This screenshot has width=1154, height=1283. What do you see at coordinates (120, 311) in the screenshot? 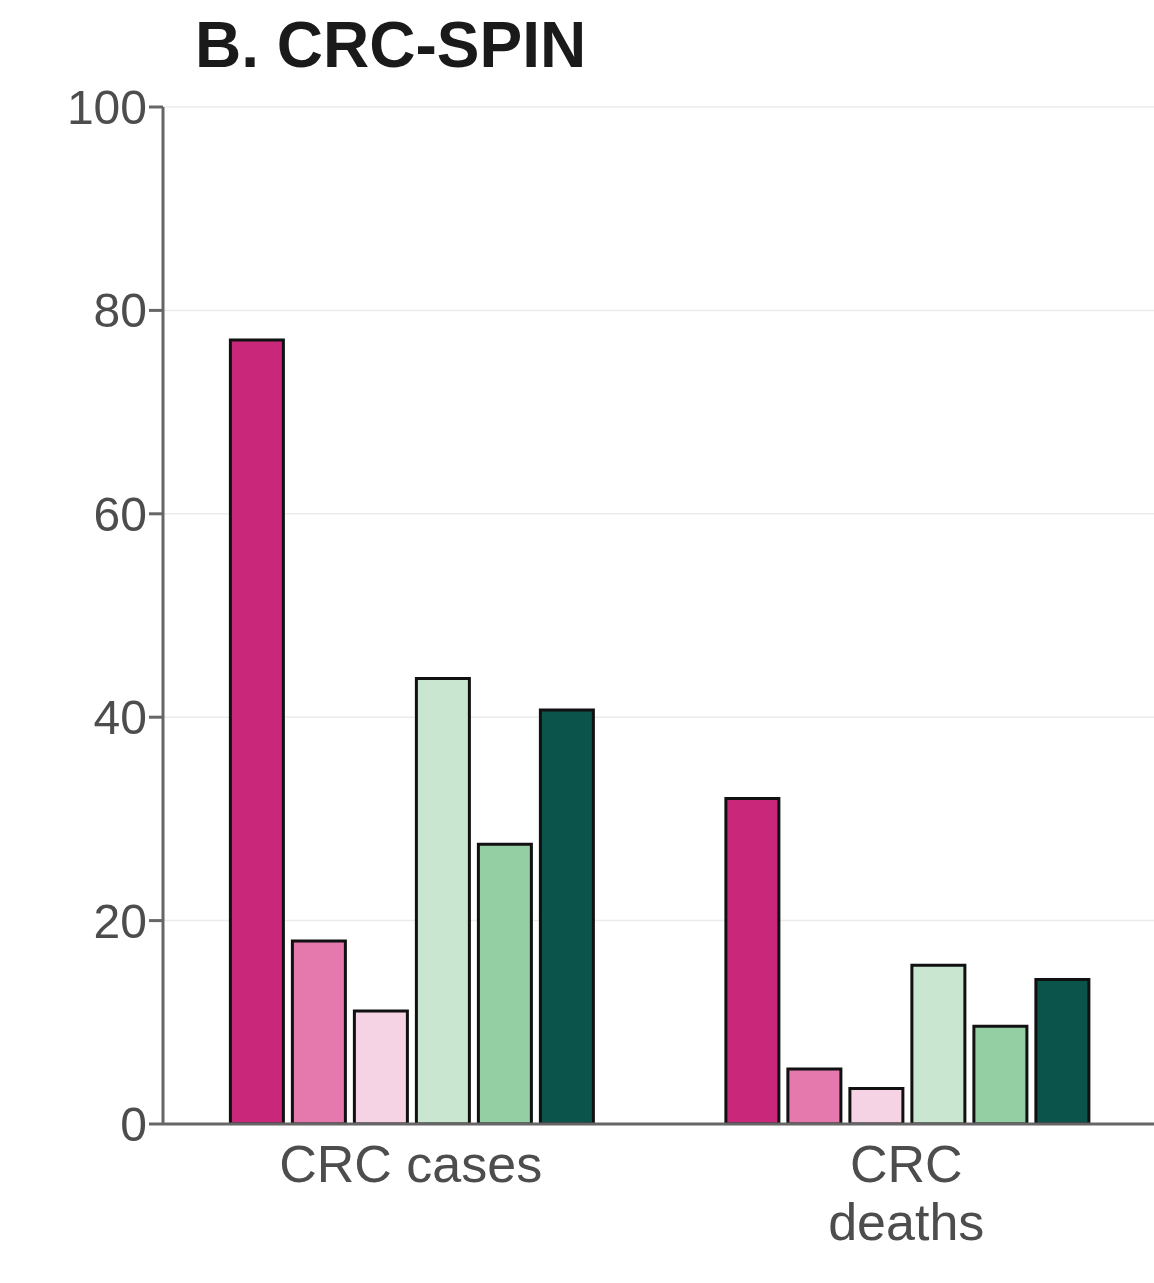
I see `y-tick-label: 80` at bounding box center [120, 311].